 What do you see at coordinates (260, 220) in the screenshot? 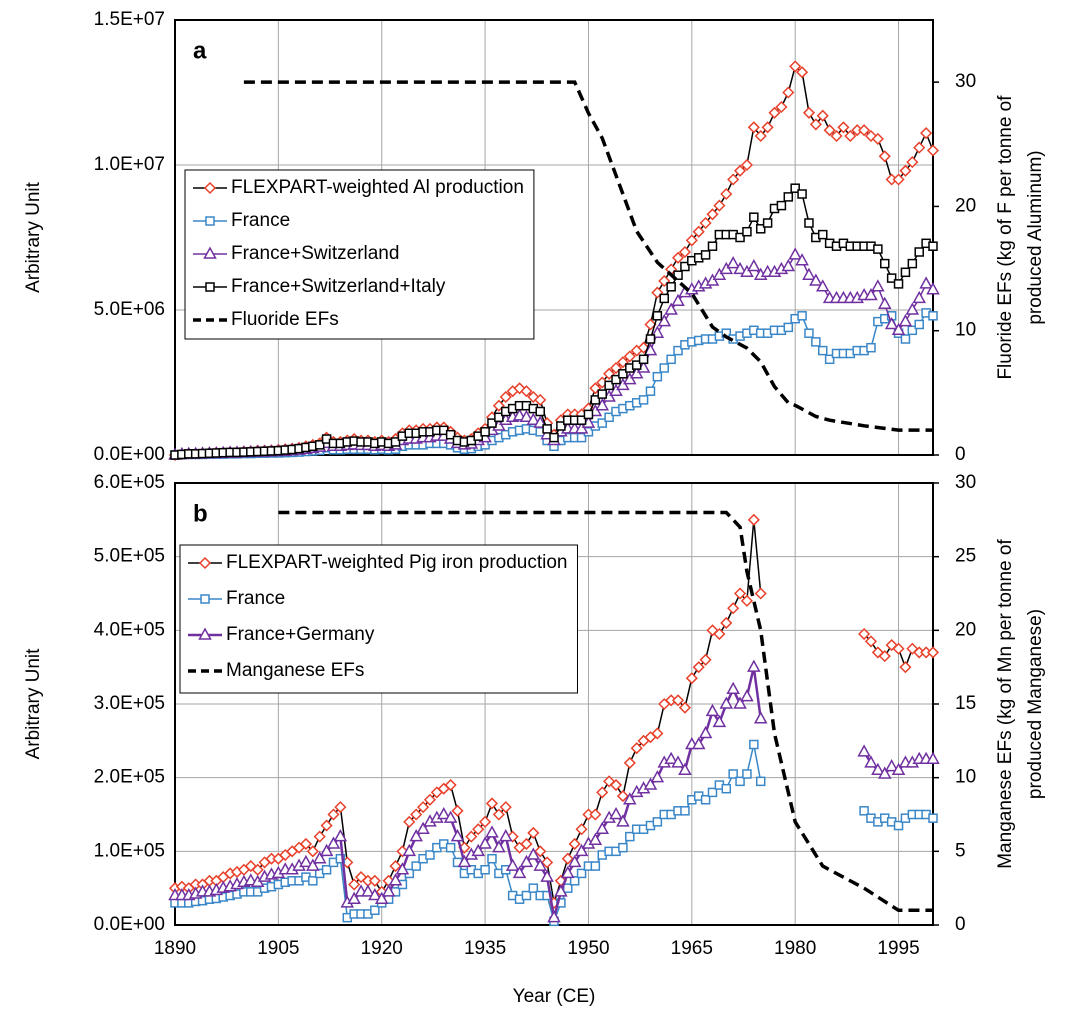
I see `legend-label: France` at bounding box center [260, 220].